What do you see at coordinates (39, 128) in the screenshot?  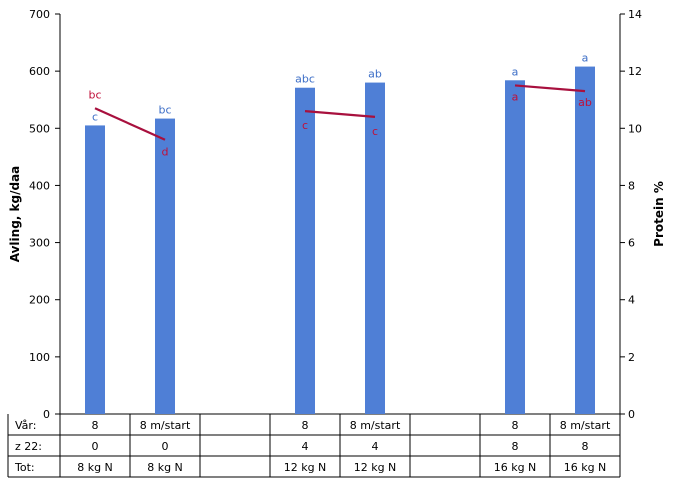 I see `y-tick-label: 500` at bounding box center [39, 128].